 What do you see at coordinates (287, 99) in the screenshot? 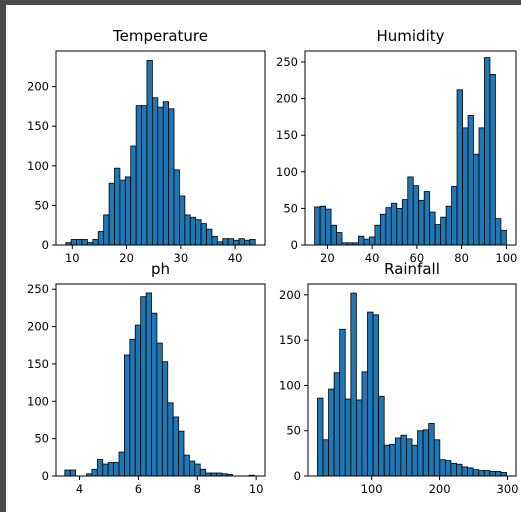
I see `humidity-ytick-label: 200` at bounding box center [287, 99].